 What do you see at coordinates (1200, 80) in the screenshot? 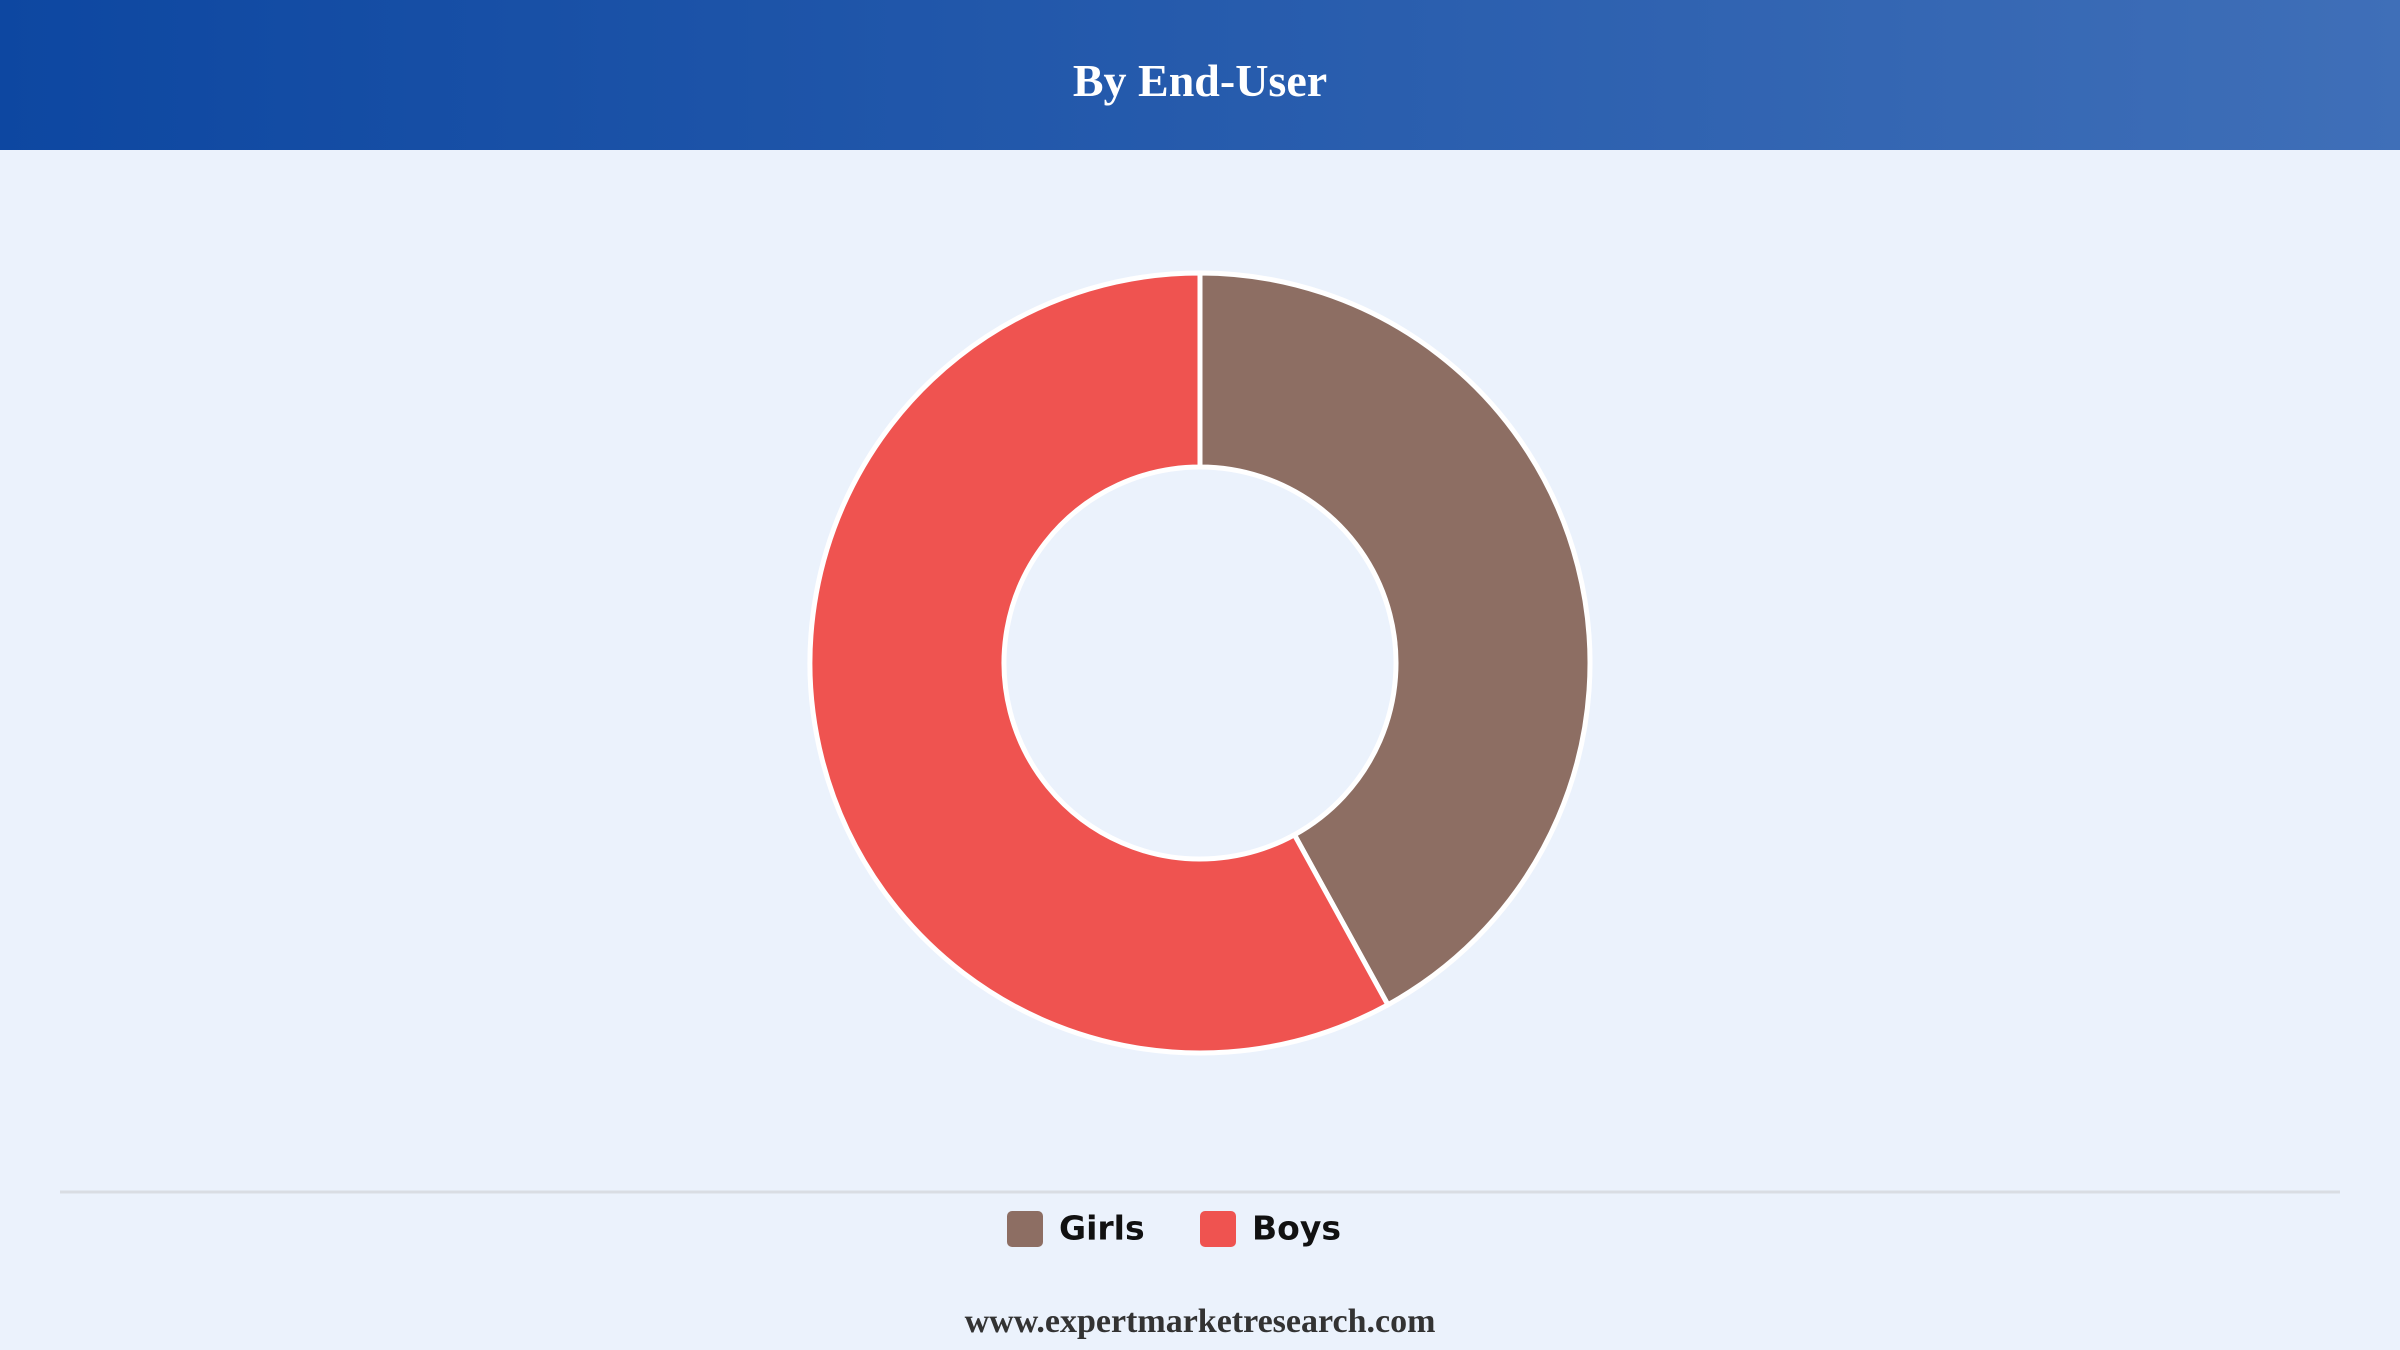
I see `chart-title: By End-User` at bounding box center [1200, 80].